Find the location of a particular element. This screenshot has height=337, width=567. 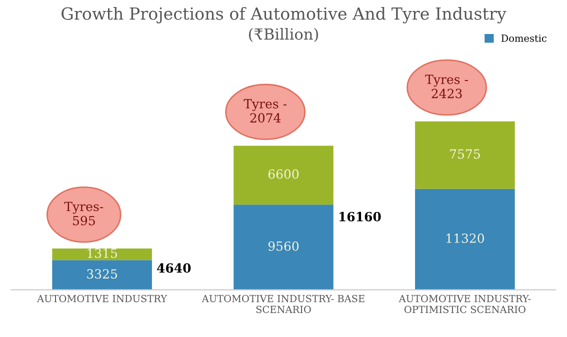

data-label: 11320 is located at coordinates (465, 238).